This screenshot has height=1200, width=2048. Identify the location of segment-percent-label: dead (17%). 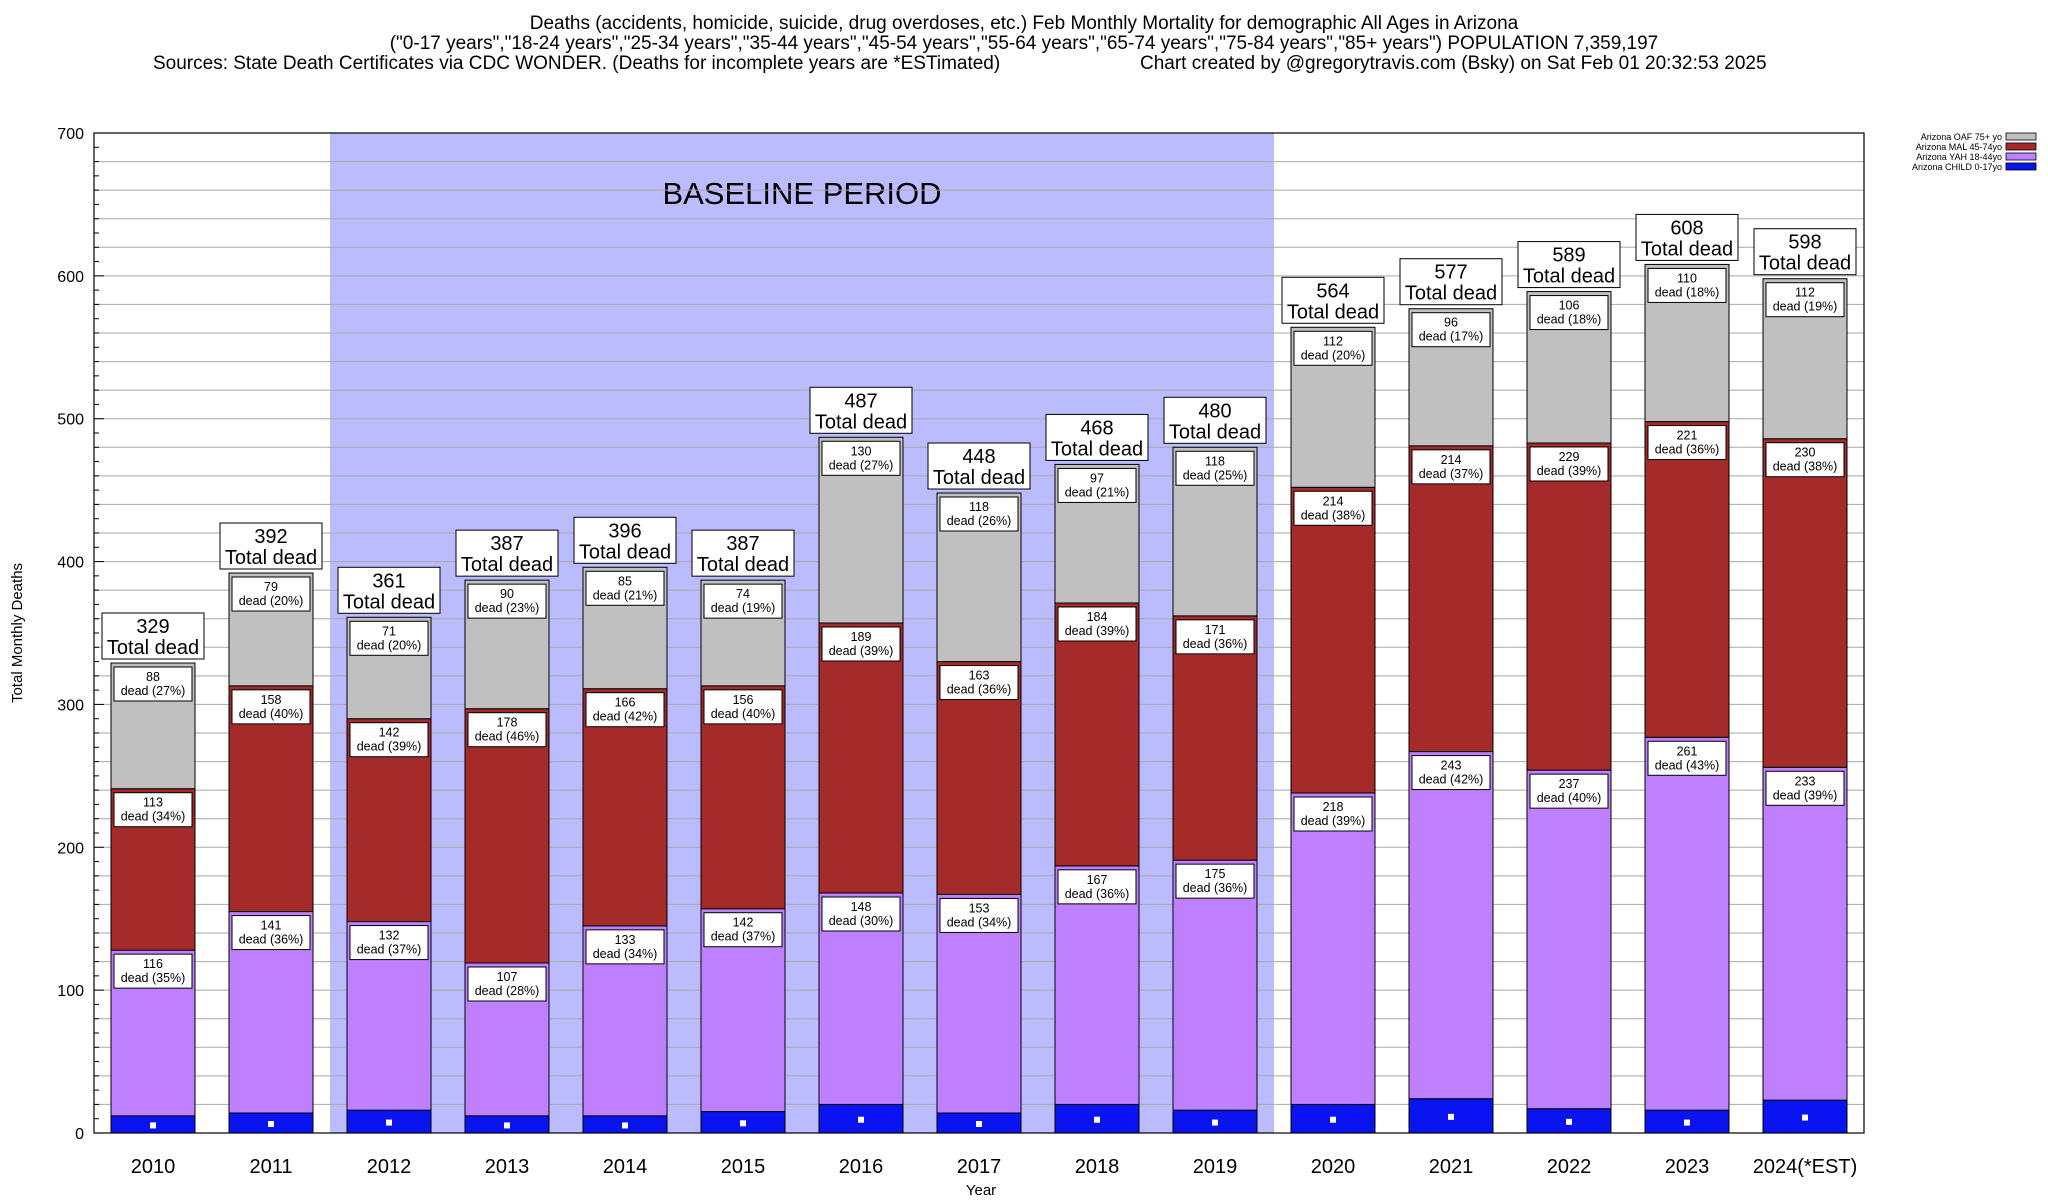
(1451, 337).